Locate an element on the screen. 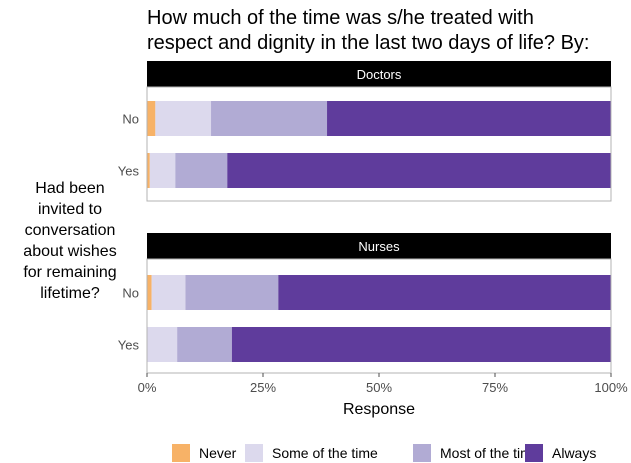 This screenshot has height=463, width=631. x-tick-label: 25% is located at coordinates (263, 387).